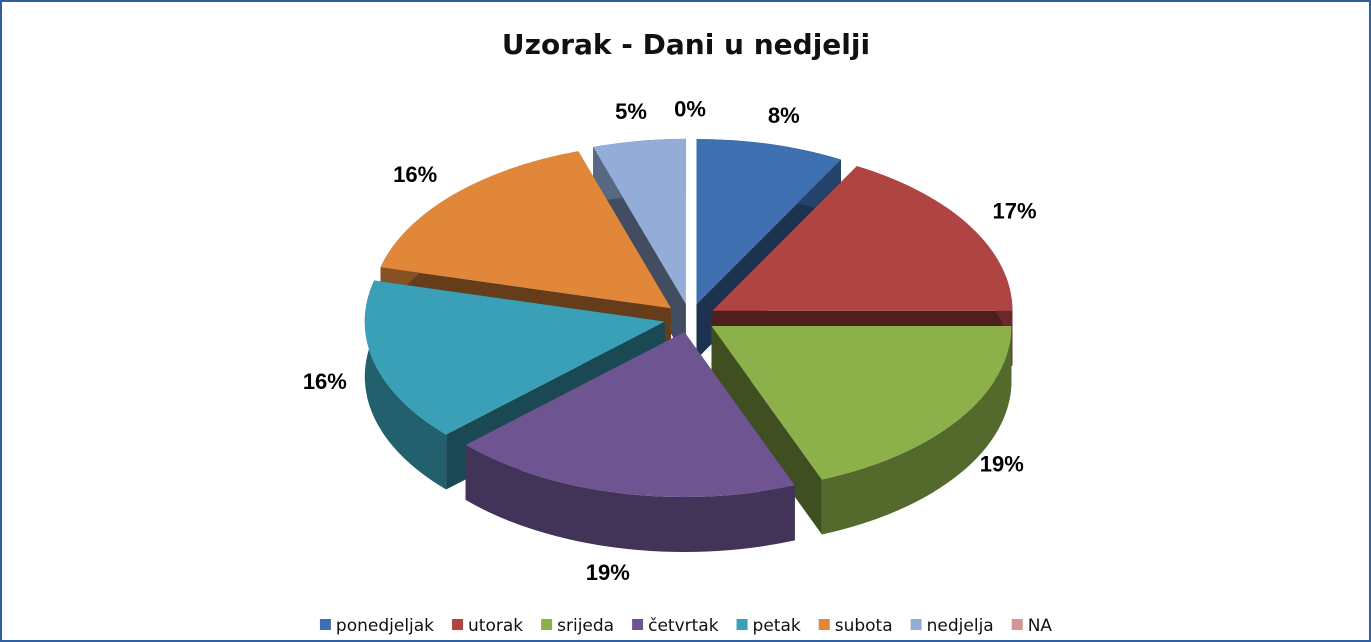 The height and width of the screenshot is (642, 1371). I want to click on legend-label: utorak, so click(495, 626).